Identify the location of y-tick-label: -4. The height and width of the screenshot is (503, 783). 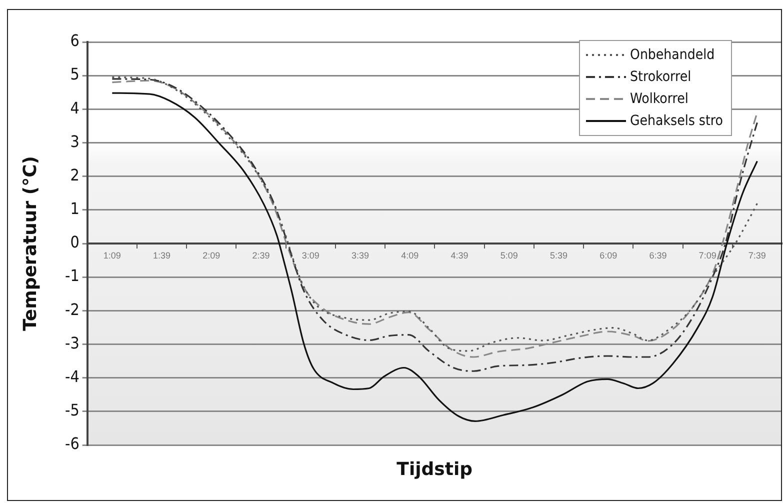
(72, 376).